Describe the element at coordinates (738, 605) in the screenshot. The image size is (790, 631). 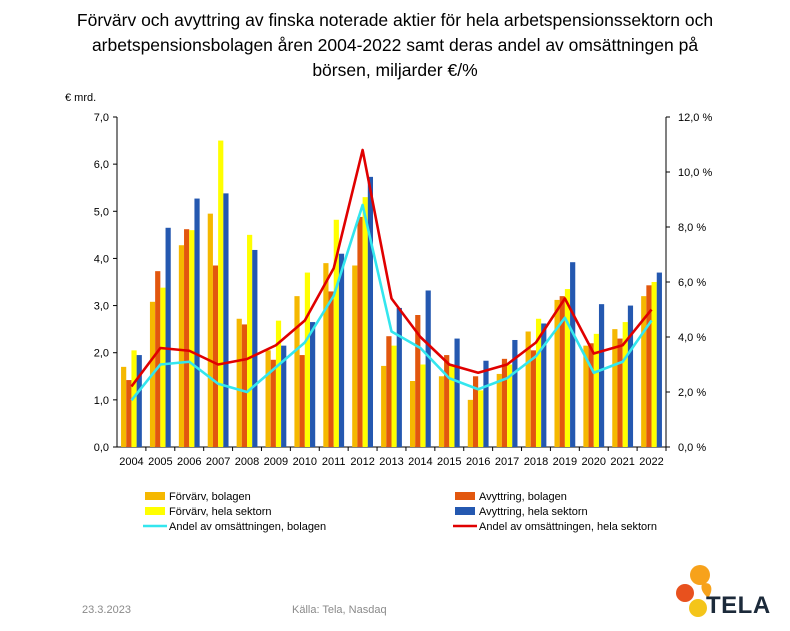
I see `logo-text: TELA` at that location.